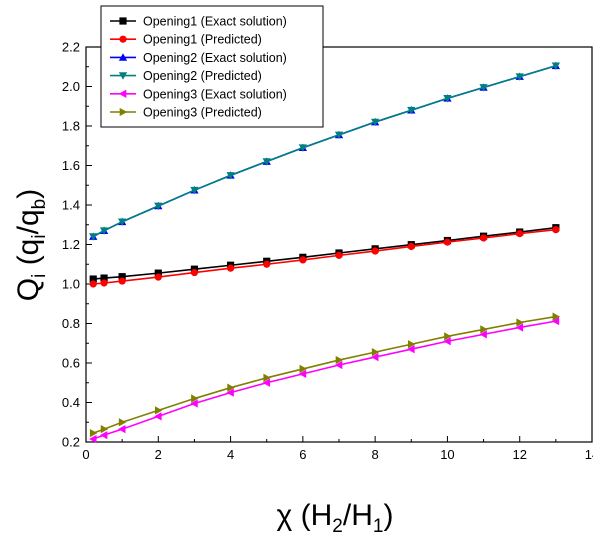 This screenshot has width=593, height=533. What do you see at coordinates (158, 454) in the screenshot?
I see `x-tick-label: 2` at bounding box center [158, 454].